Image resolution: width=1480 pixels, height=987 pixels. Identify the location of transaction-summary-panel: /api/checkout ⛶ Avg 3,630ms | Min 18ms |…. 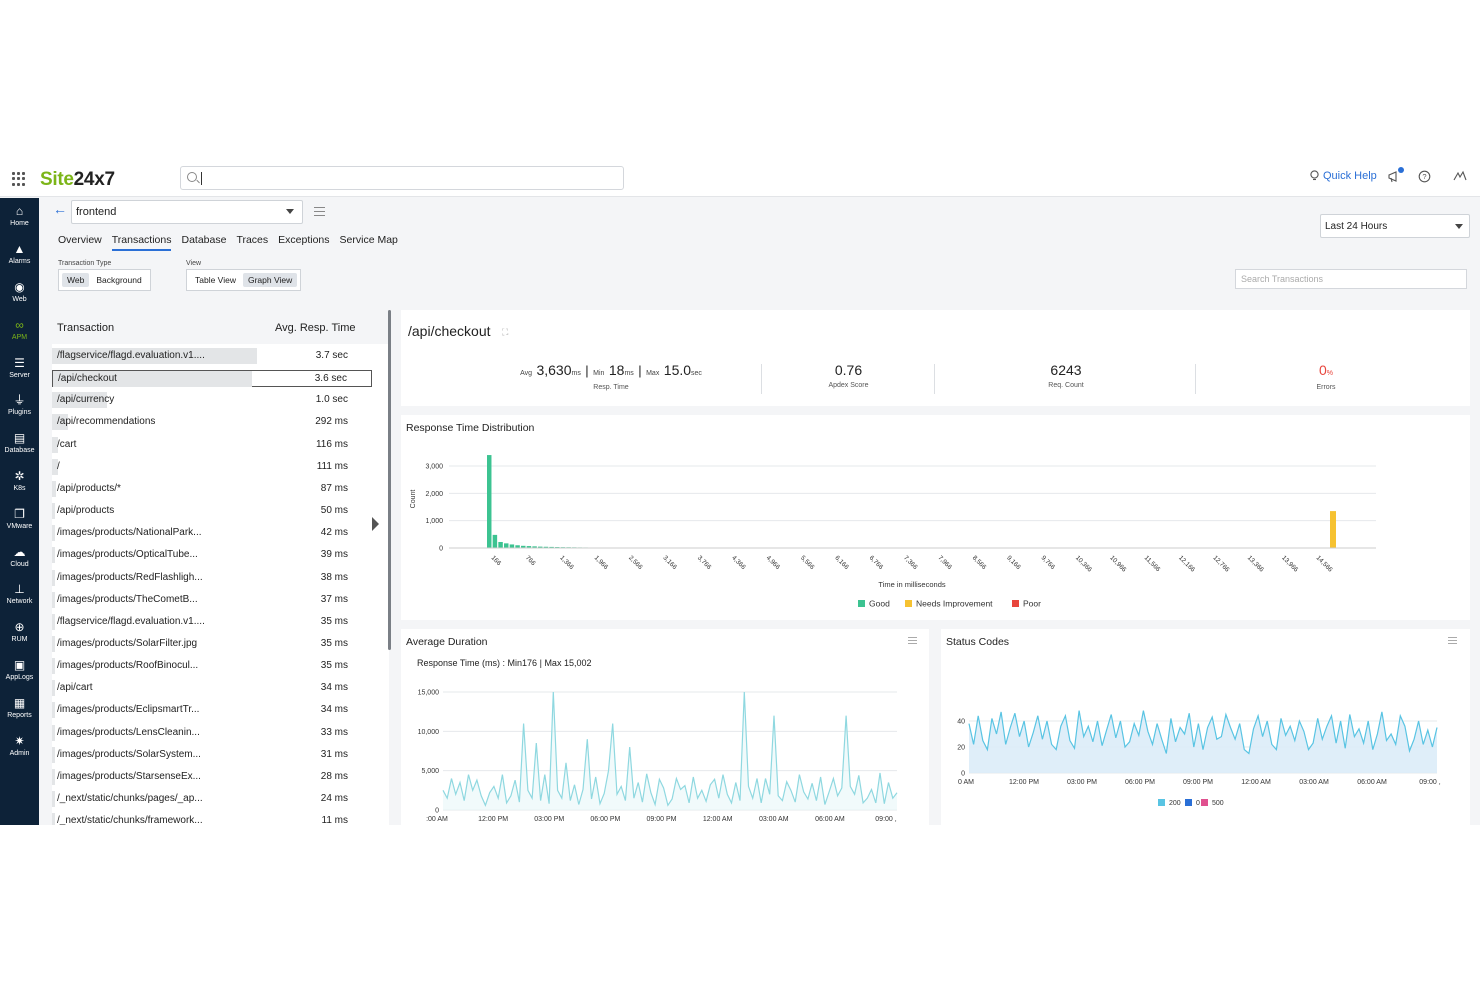
(935, 358).